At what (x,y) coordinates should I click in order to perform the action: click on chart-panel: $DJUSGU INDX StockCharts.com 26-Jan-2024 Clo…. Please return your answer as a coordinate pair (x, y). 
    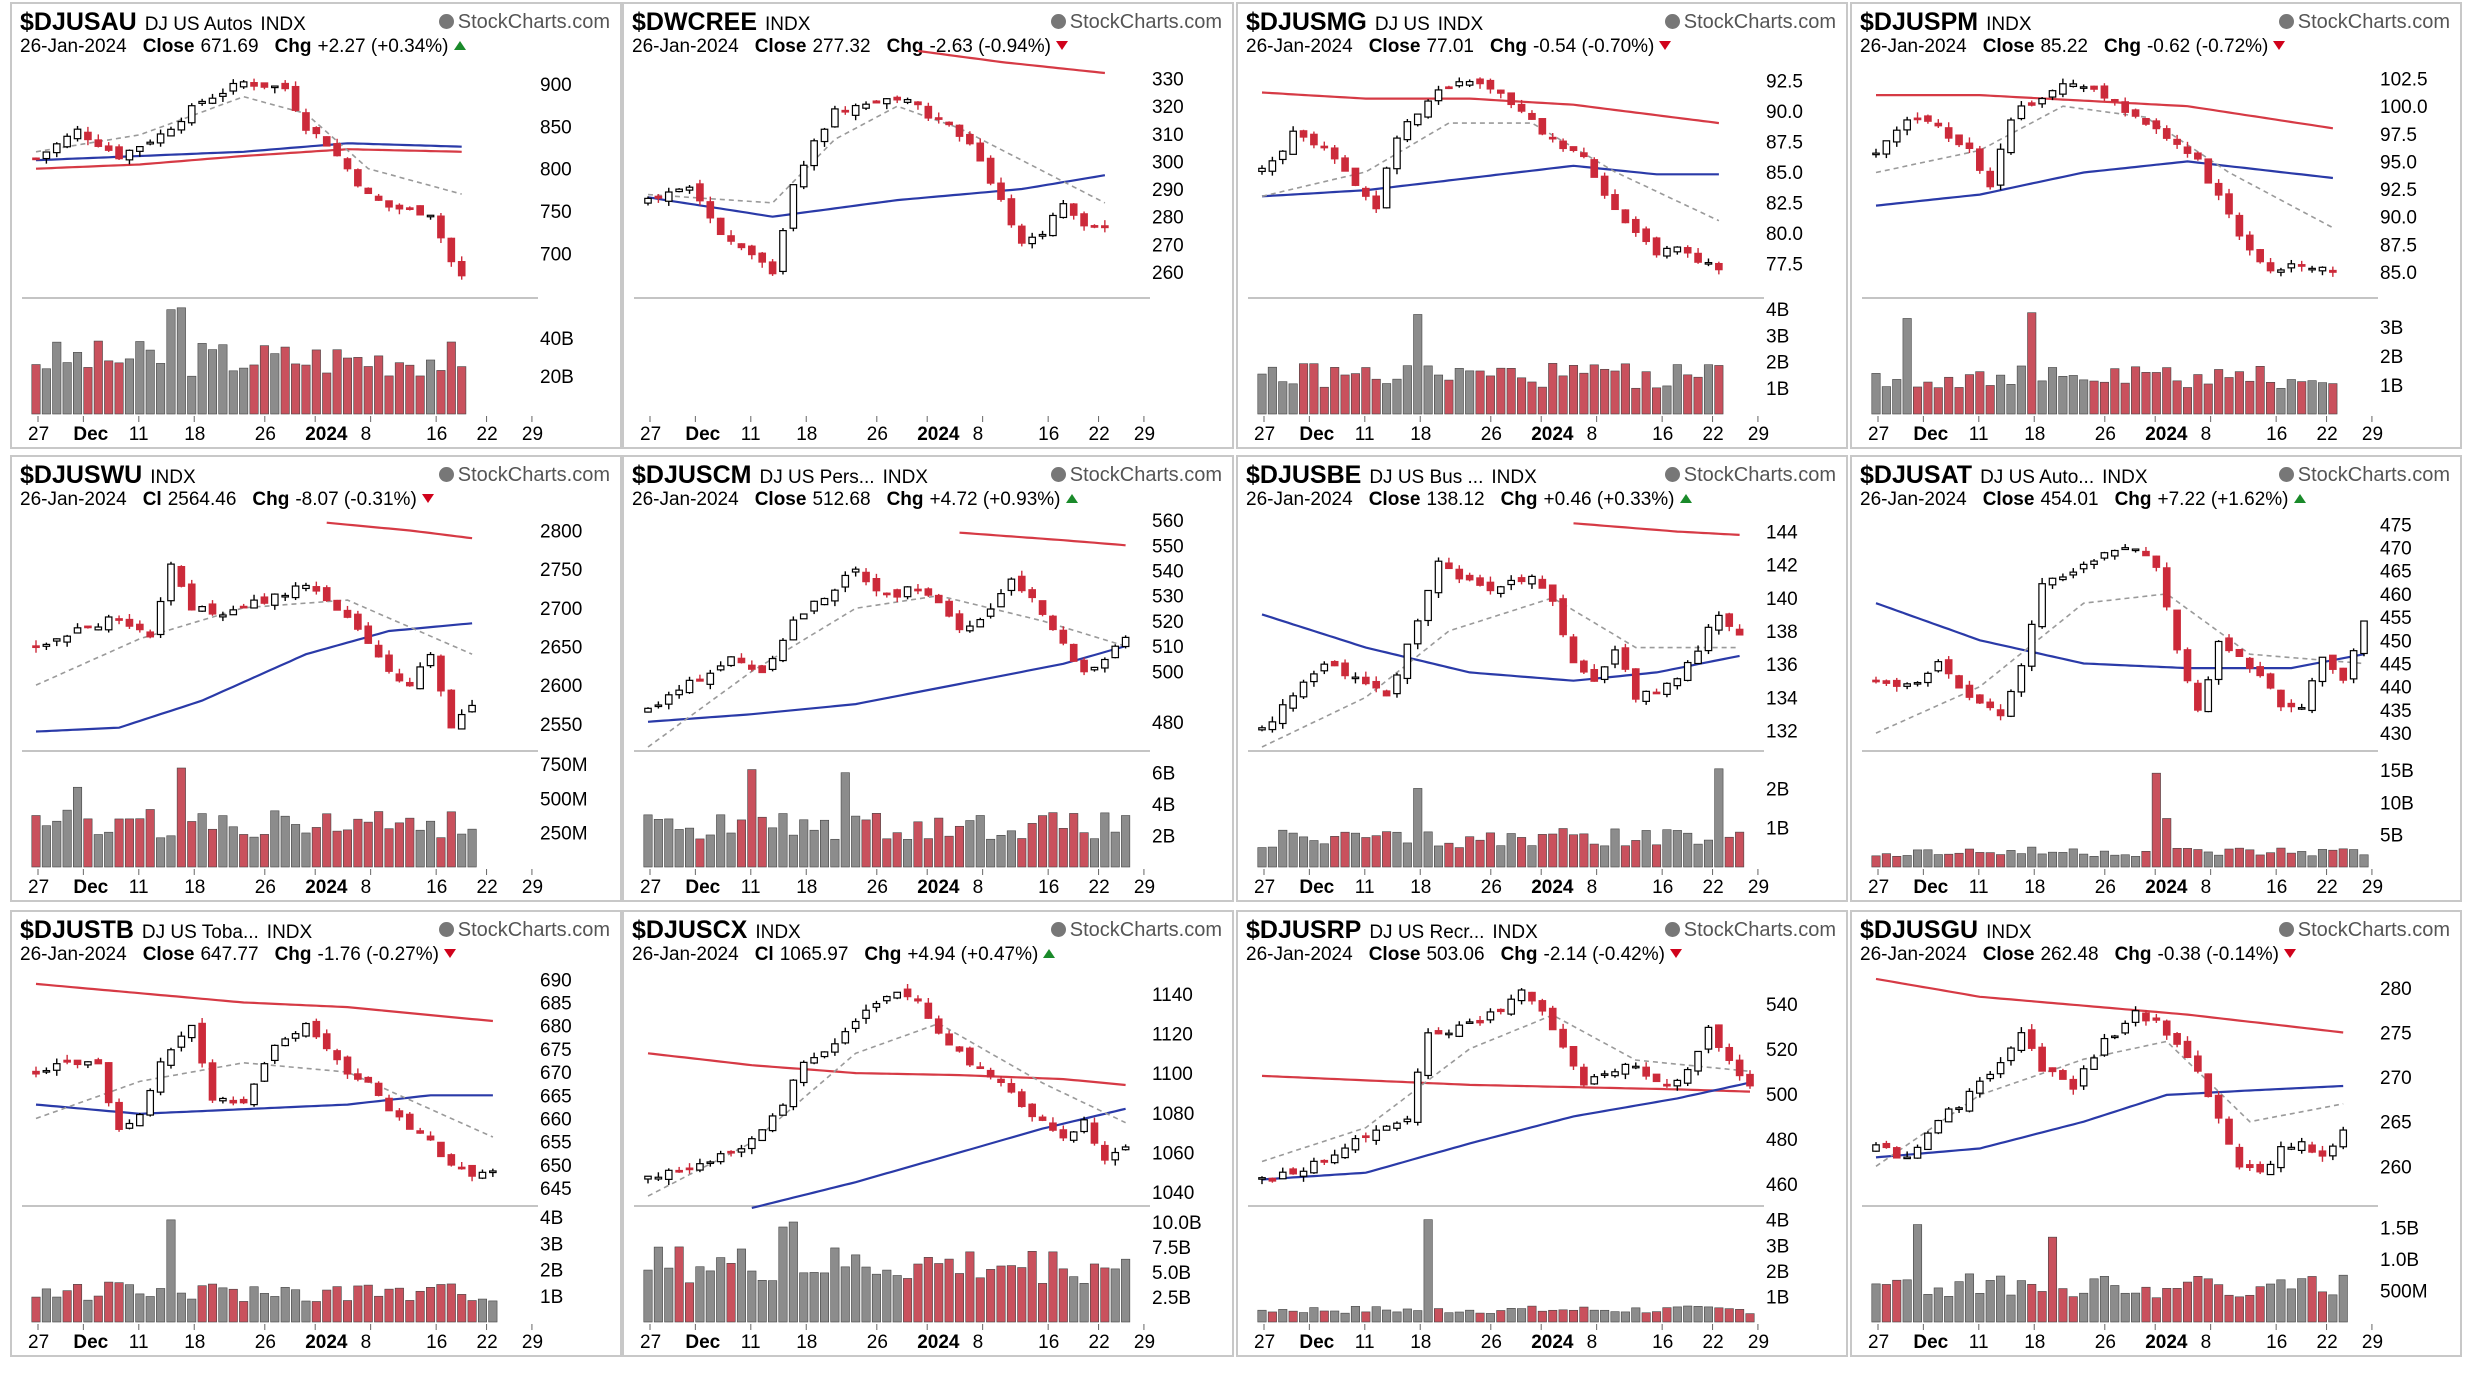
    Looking at the image, I should click on (2156, 1133).